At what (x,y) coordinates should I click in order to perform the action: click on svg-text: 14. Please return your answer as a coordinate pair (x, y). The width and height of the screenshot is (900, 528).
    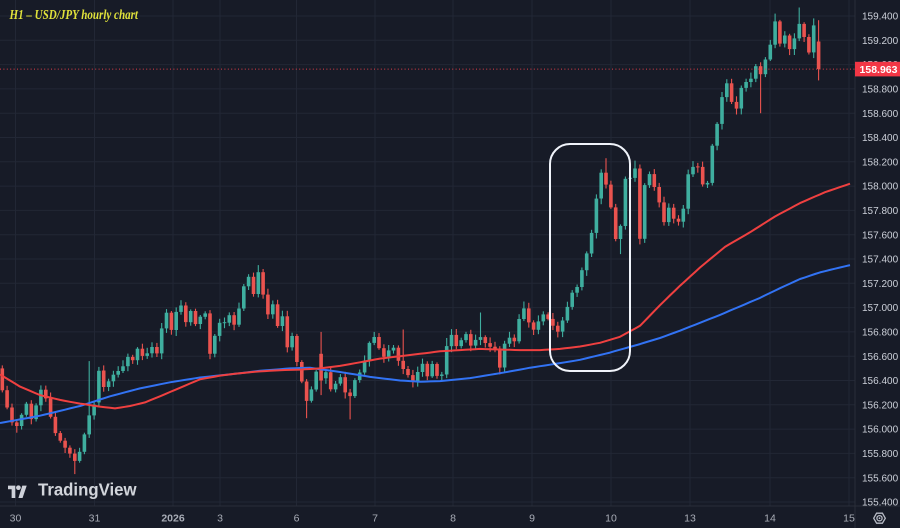
    Looking at the image, I should click on (770, 519).